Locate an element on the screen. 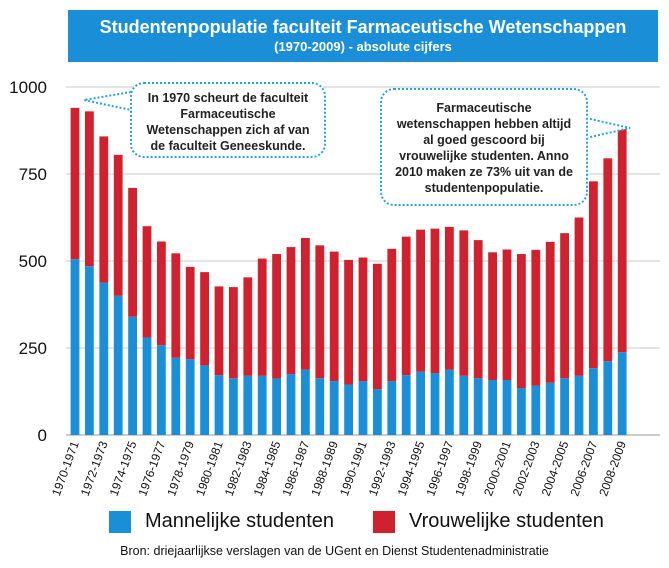 Image resolution: width=669 pixels, height=568 pixels. x-tick-label: 1982-1983 is located at coordinates (238, 468).